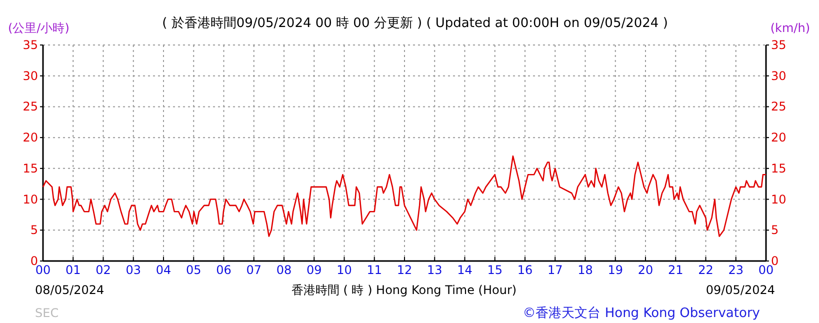 The height and width of the screenshot is (323, 819). I want to click on x-tick-label: 05, so click(194, 270).